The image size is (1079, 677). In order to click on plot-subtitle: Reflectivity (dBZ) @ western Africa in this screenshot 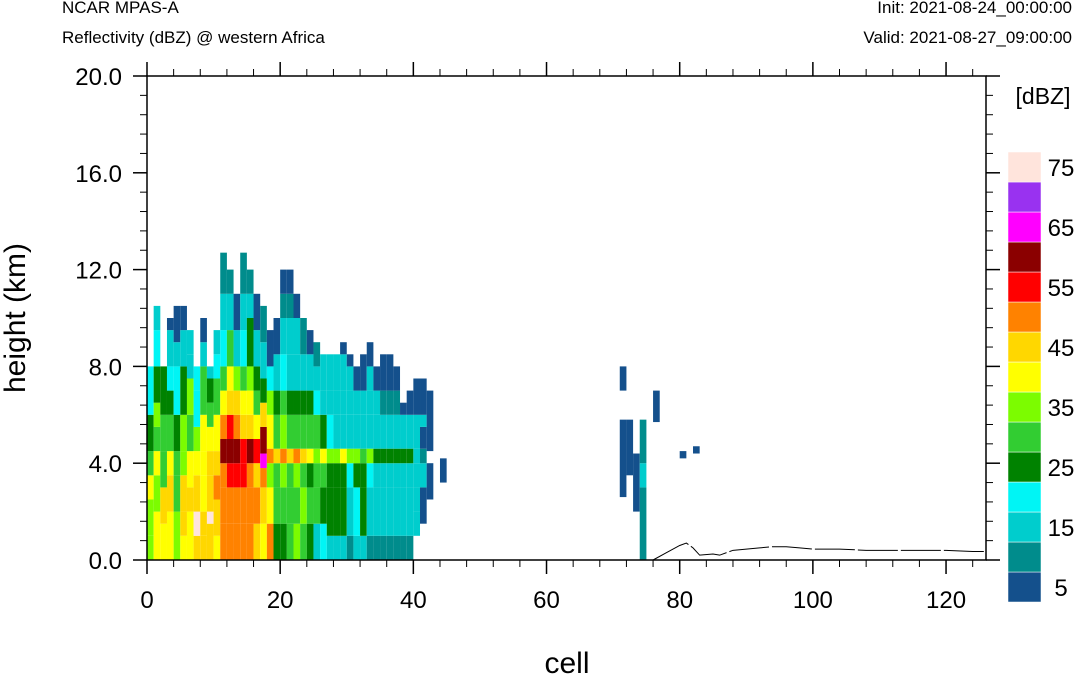, I will do `click(193, 37)`.